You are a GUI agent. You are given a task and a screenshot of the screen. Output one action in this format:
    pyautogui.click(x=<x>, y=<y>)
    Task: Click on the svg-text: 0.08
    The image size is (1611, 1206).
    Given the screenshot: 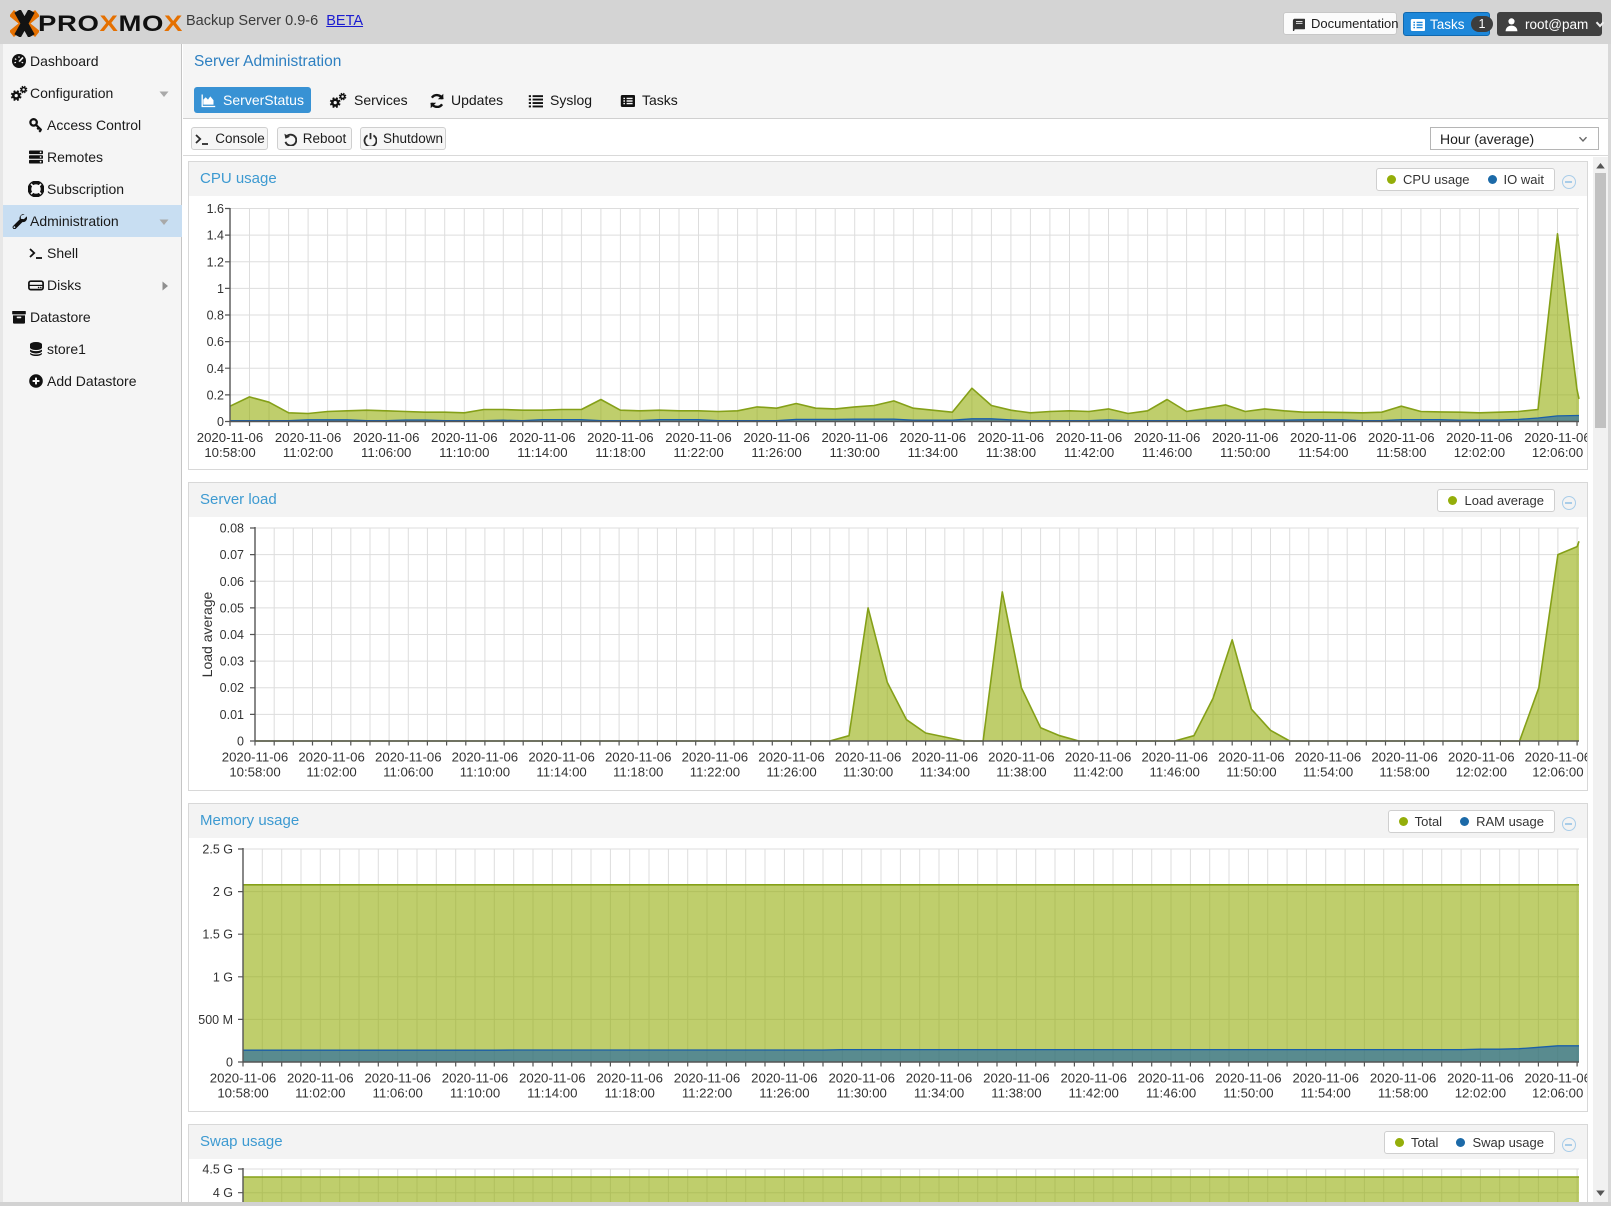 What is the action you would take?
    pyautogui.click(x=232, y=529)
    